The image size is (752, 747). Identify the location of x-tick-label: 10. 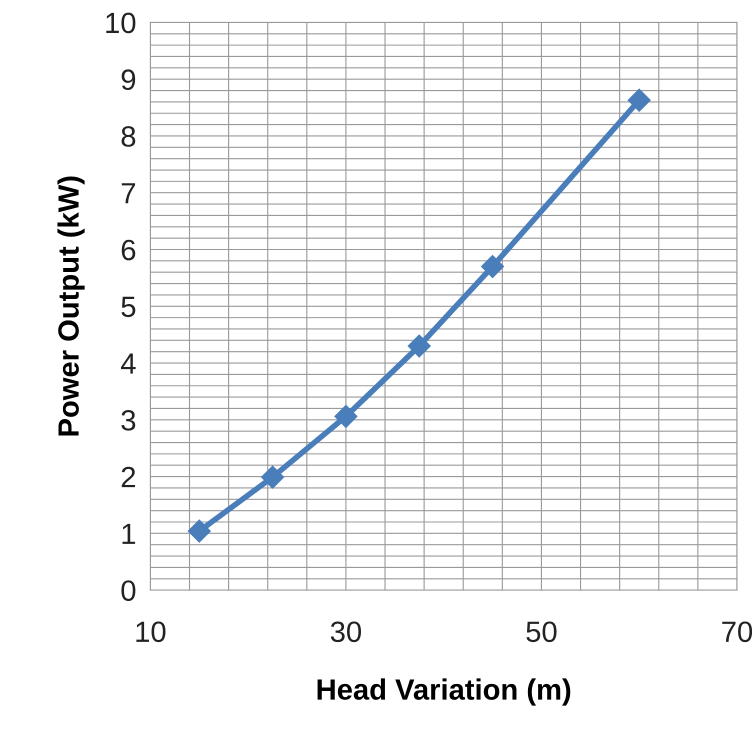
(151, 631).